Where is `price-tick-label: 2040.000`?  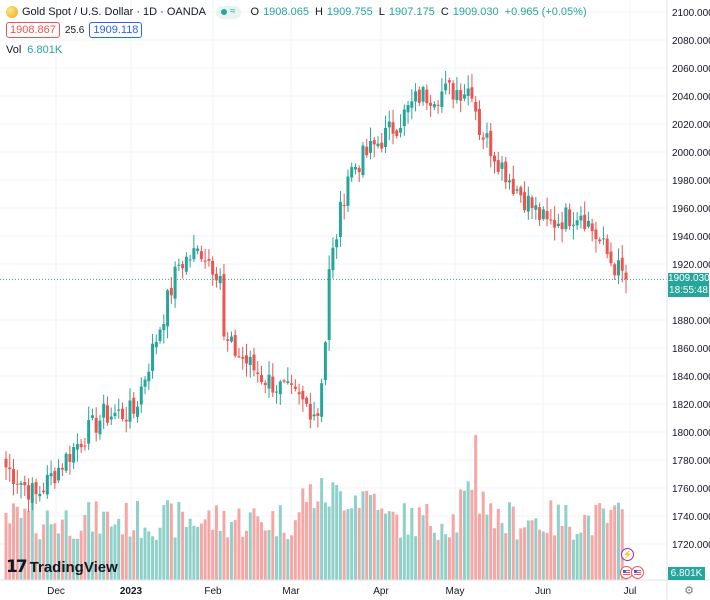 price-tick-label: 2040.000 is located at coordinates (691, 97).